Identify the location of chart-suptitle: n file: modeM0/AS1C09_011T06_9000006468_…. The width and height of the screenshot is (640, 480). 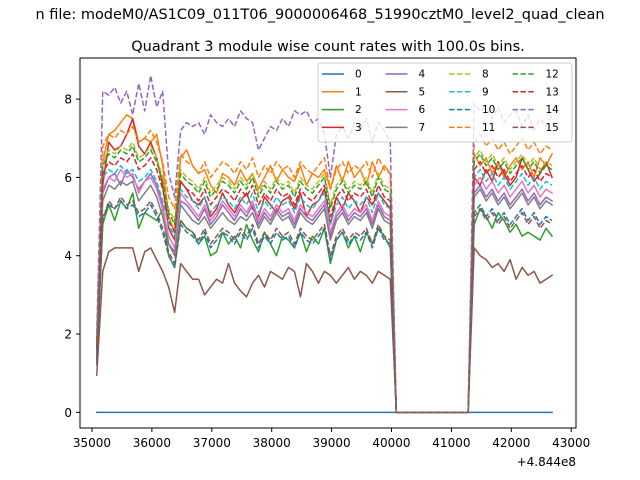
(319, 15).